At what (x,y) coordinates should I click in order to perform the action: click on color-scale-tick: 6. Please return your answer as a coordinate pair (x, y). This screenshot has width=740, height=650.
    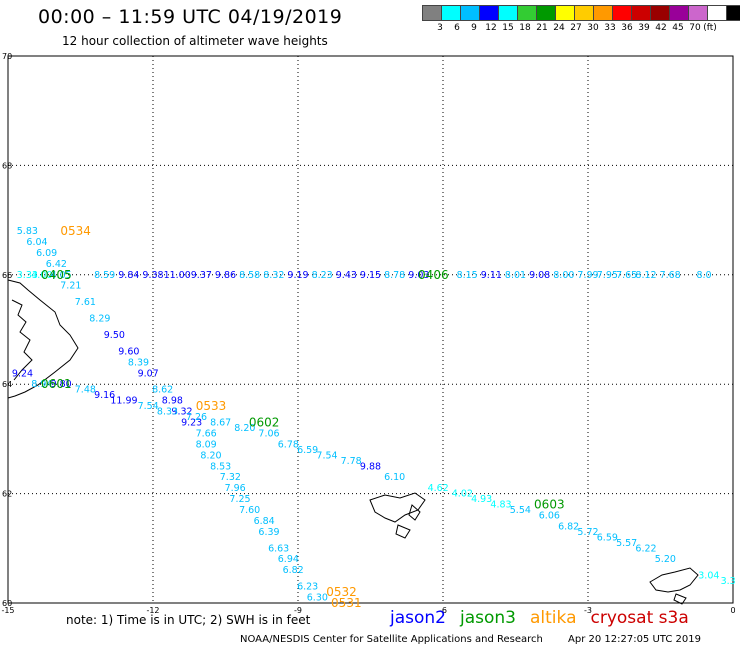
    Looking at the image, I should click on (457, 28).